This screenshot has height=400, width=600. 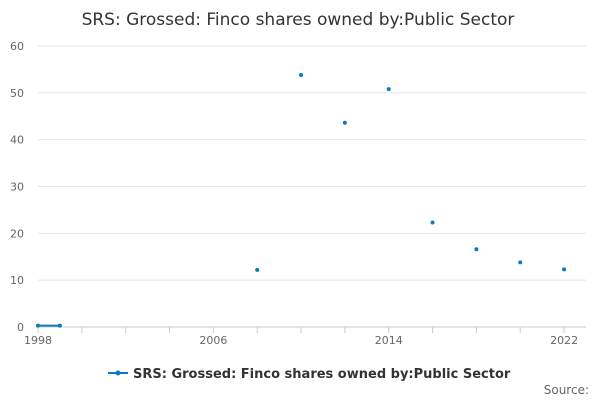 I want to click on y-axis: 0 10 20 30 40 50 60, so click(x=17, y=187).